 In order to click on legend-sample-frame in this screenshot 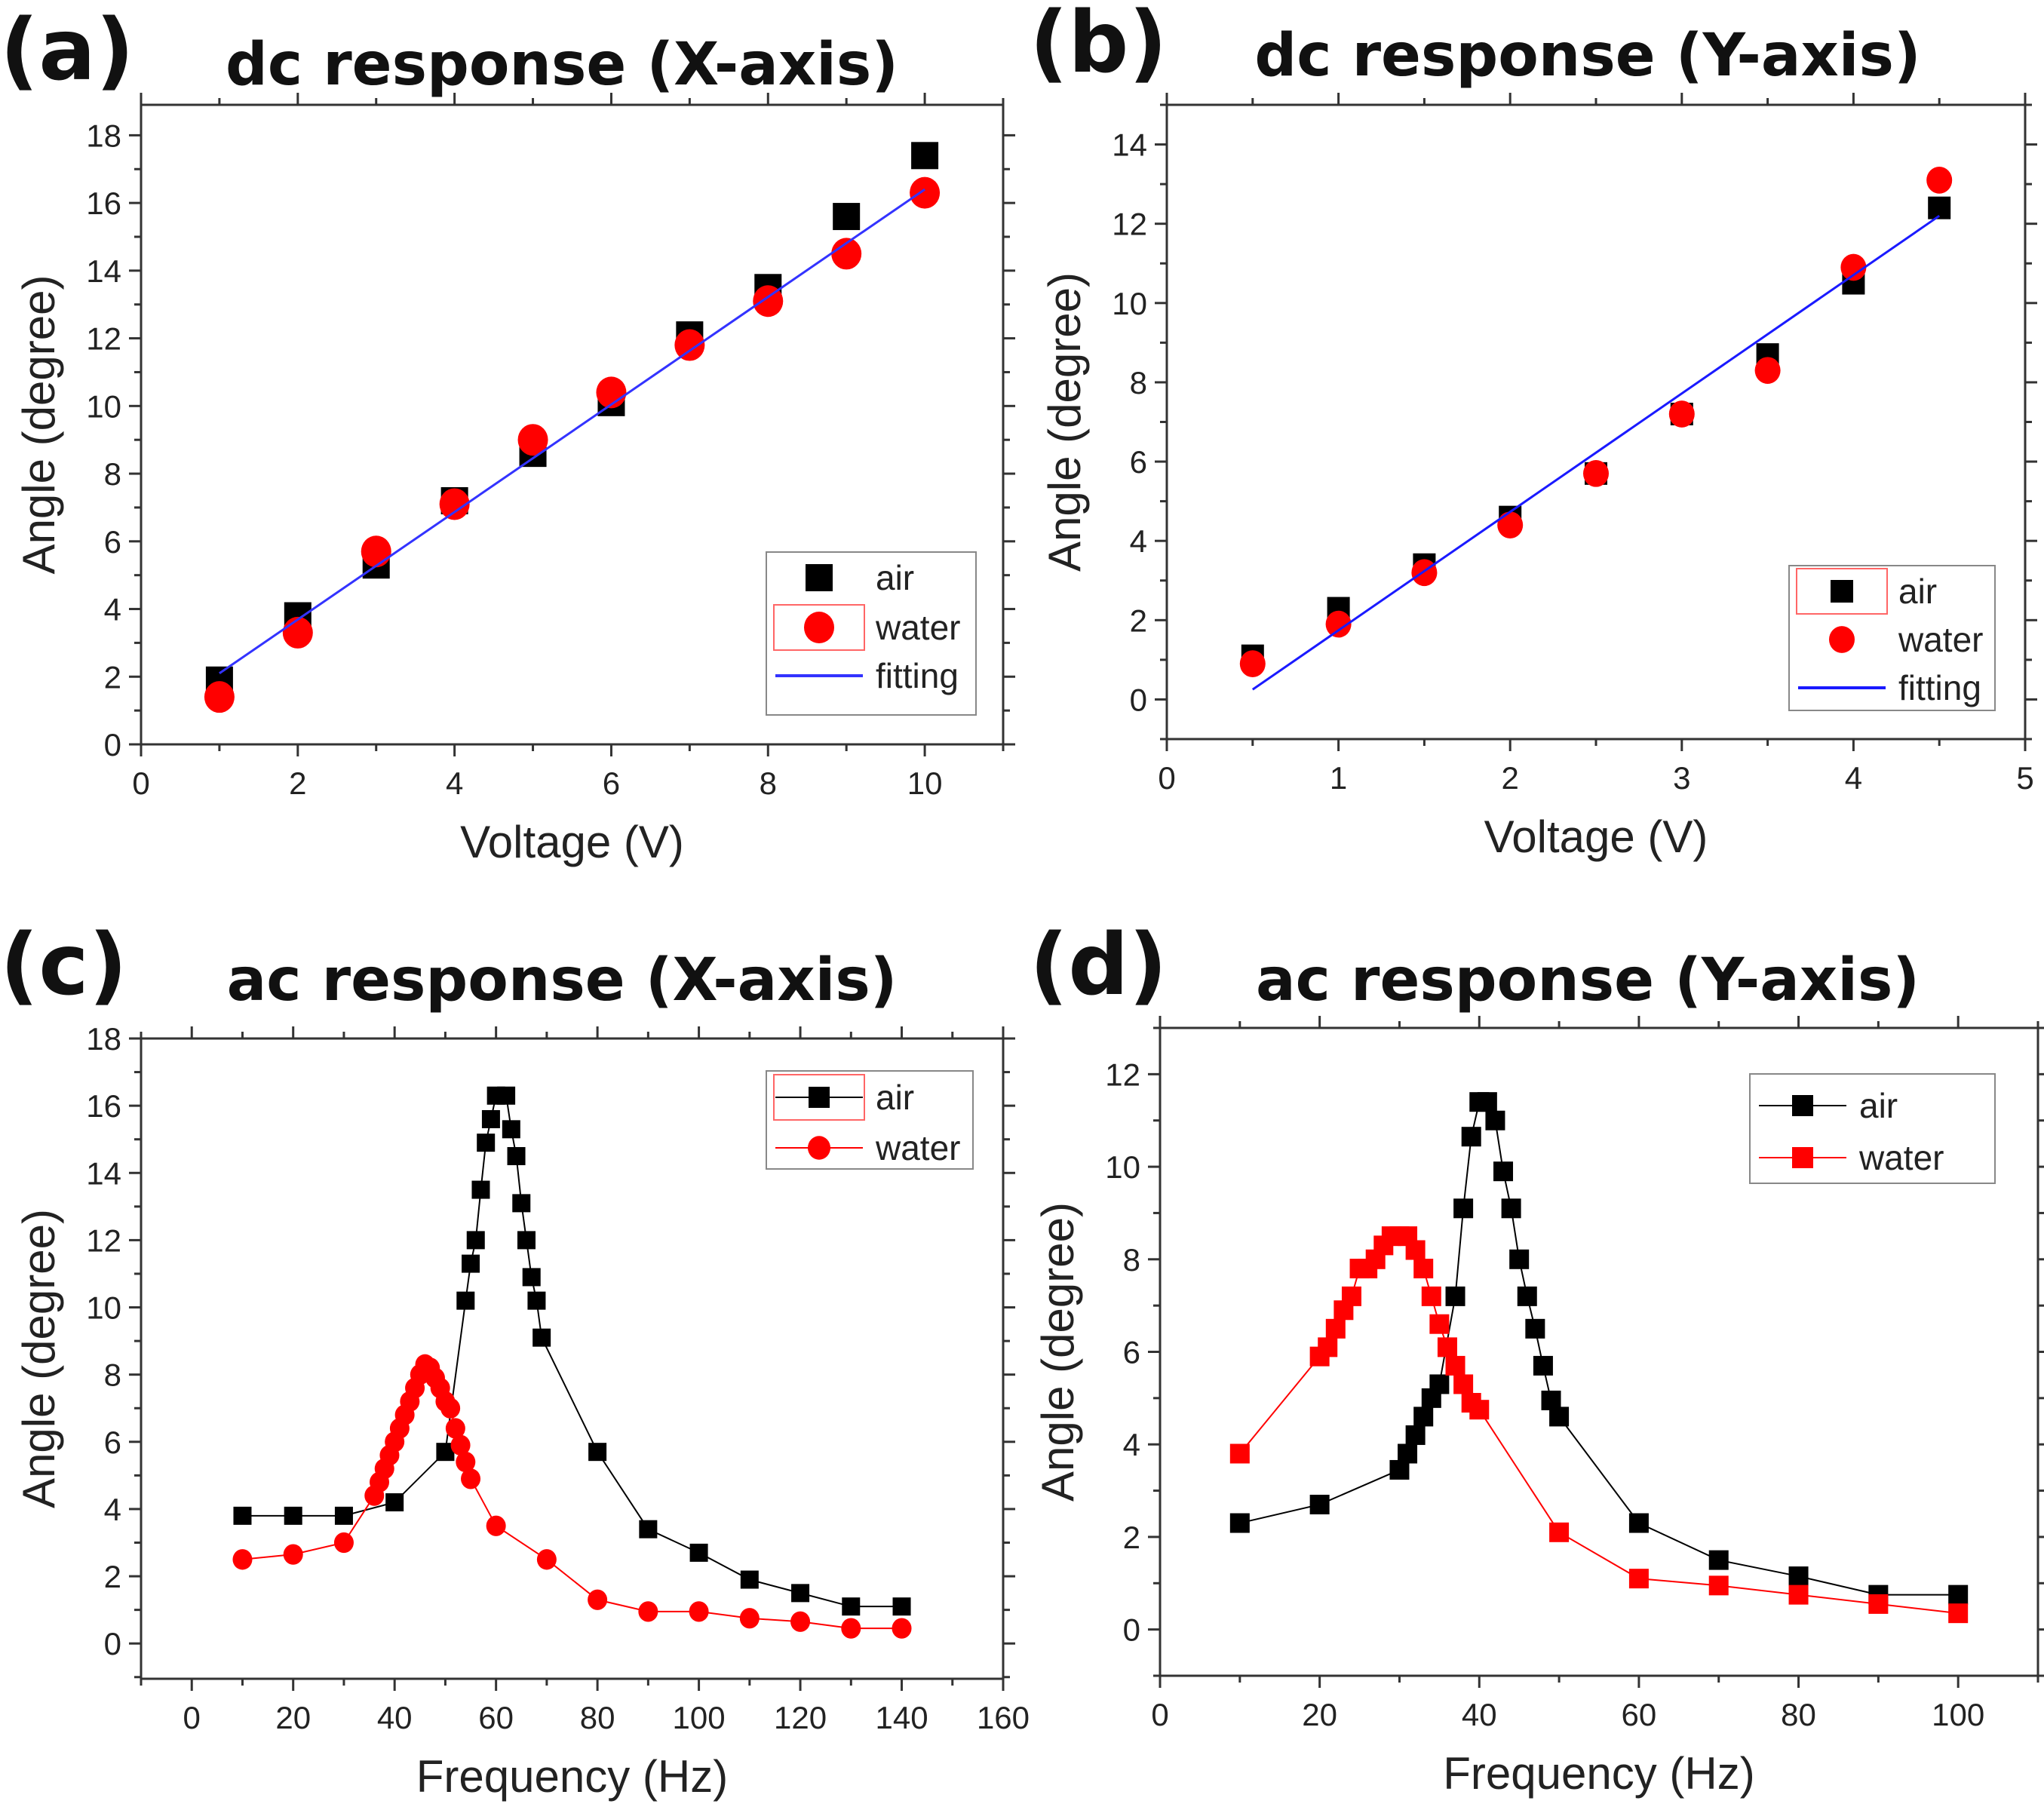, I will do `click(819, 627)`.